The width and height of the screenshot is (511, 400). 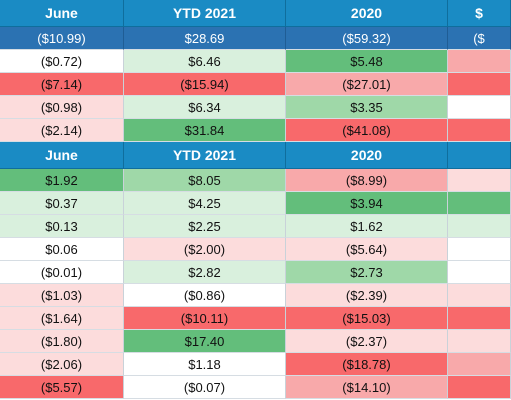 I want to click on top-cell: $31.84, so click(x=205, y=130).